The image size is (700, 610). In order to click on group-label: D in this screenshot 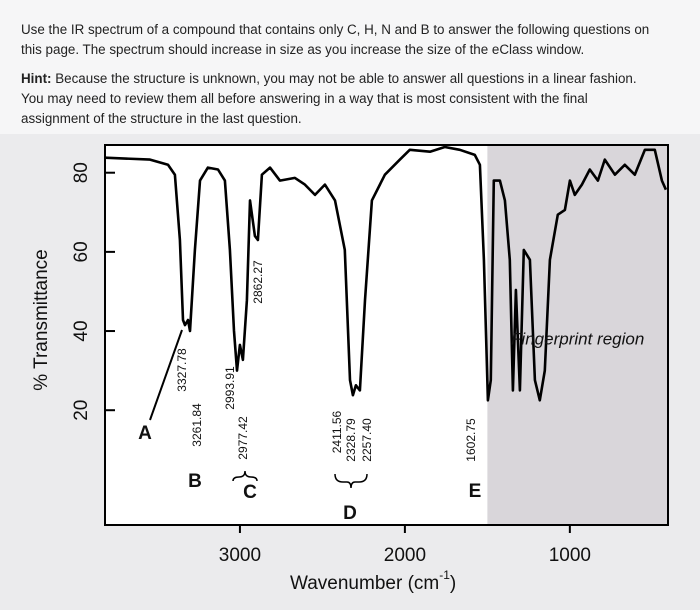, I will do `click(350, 513)`.